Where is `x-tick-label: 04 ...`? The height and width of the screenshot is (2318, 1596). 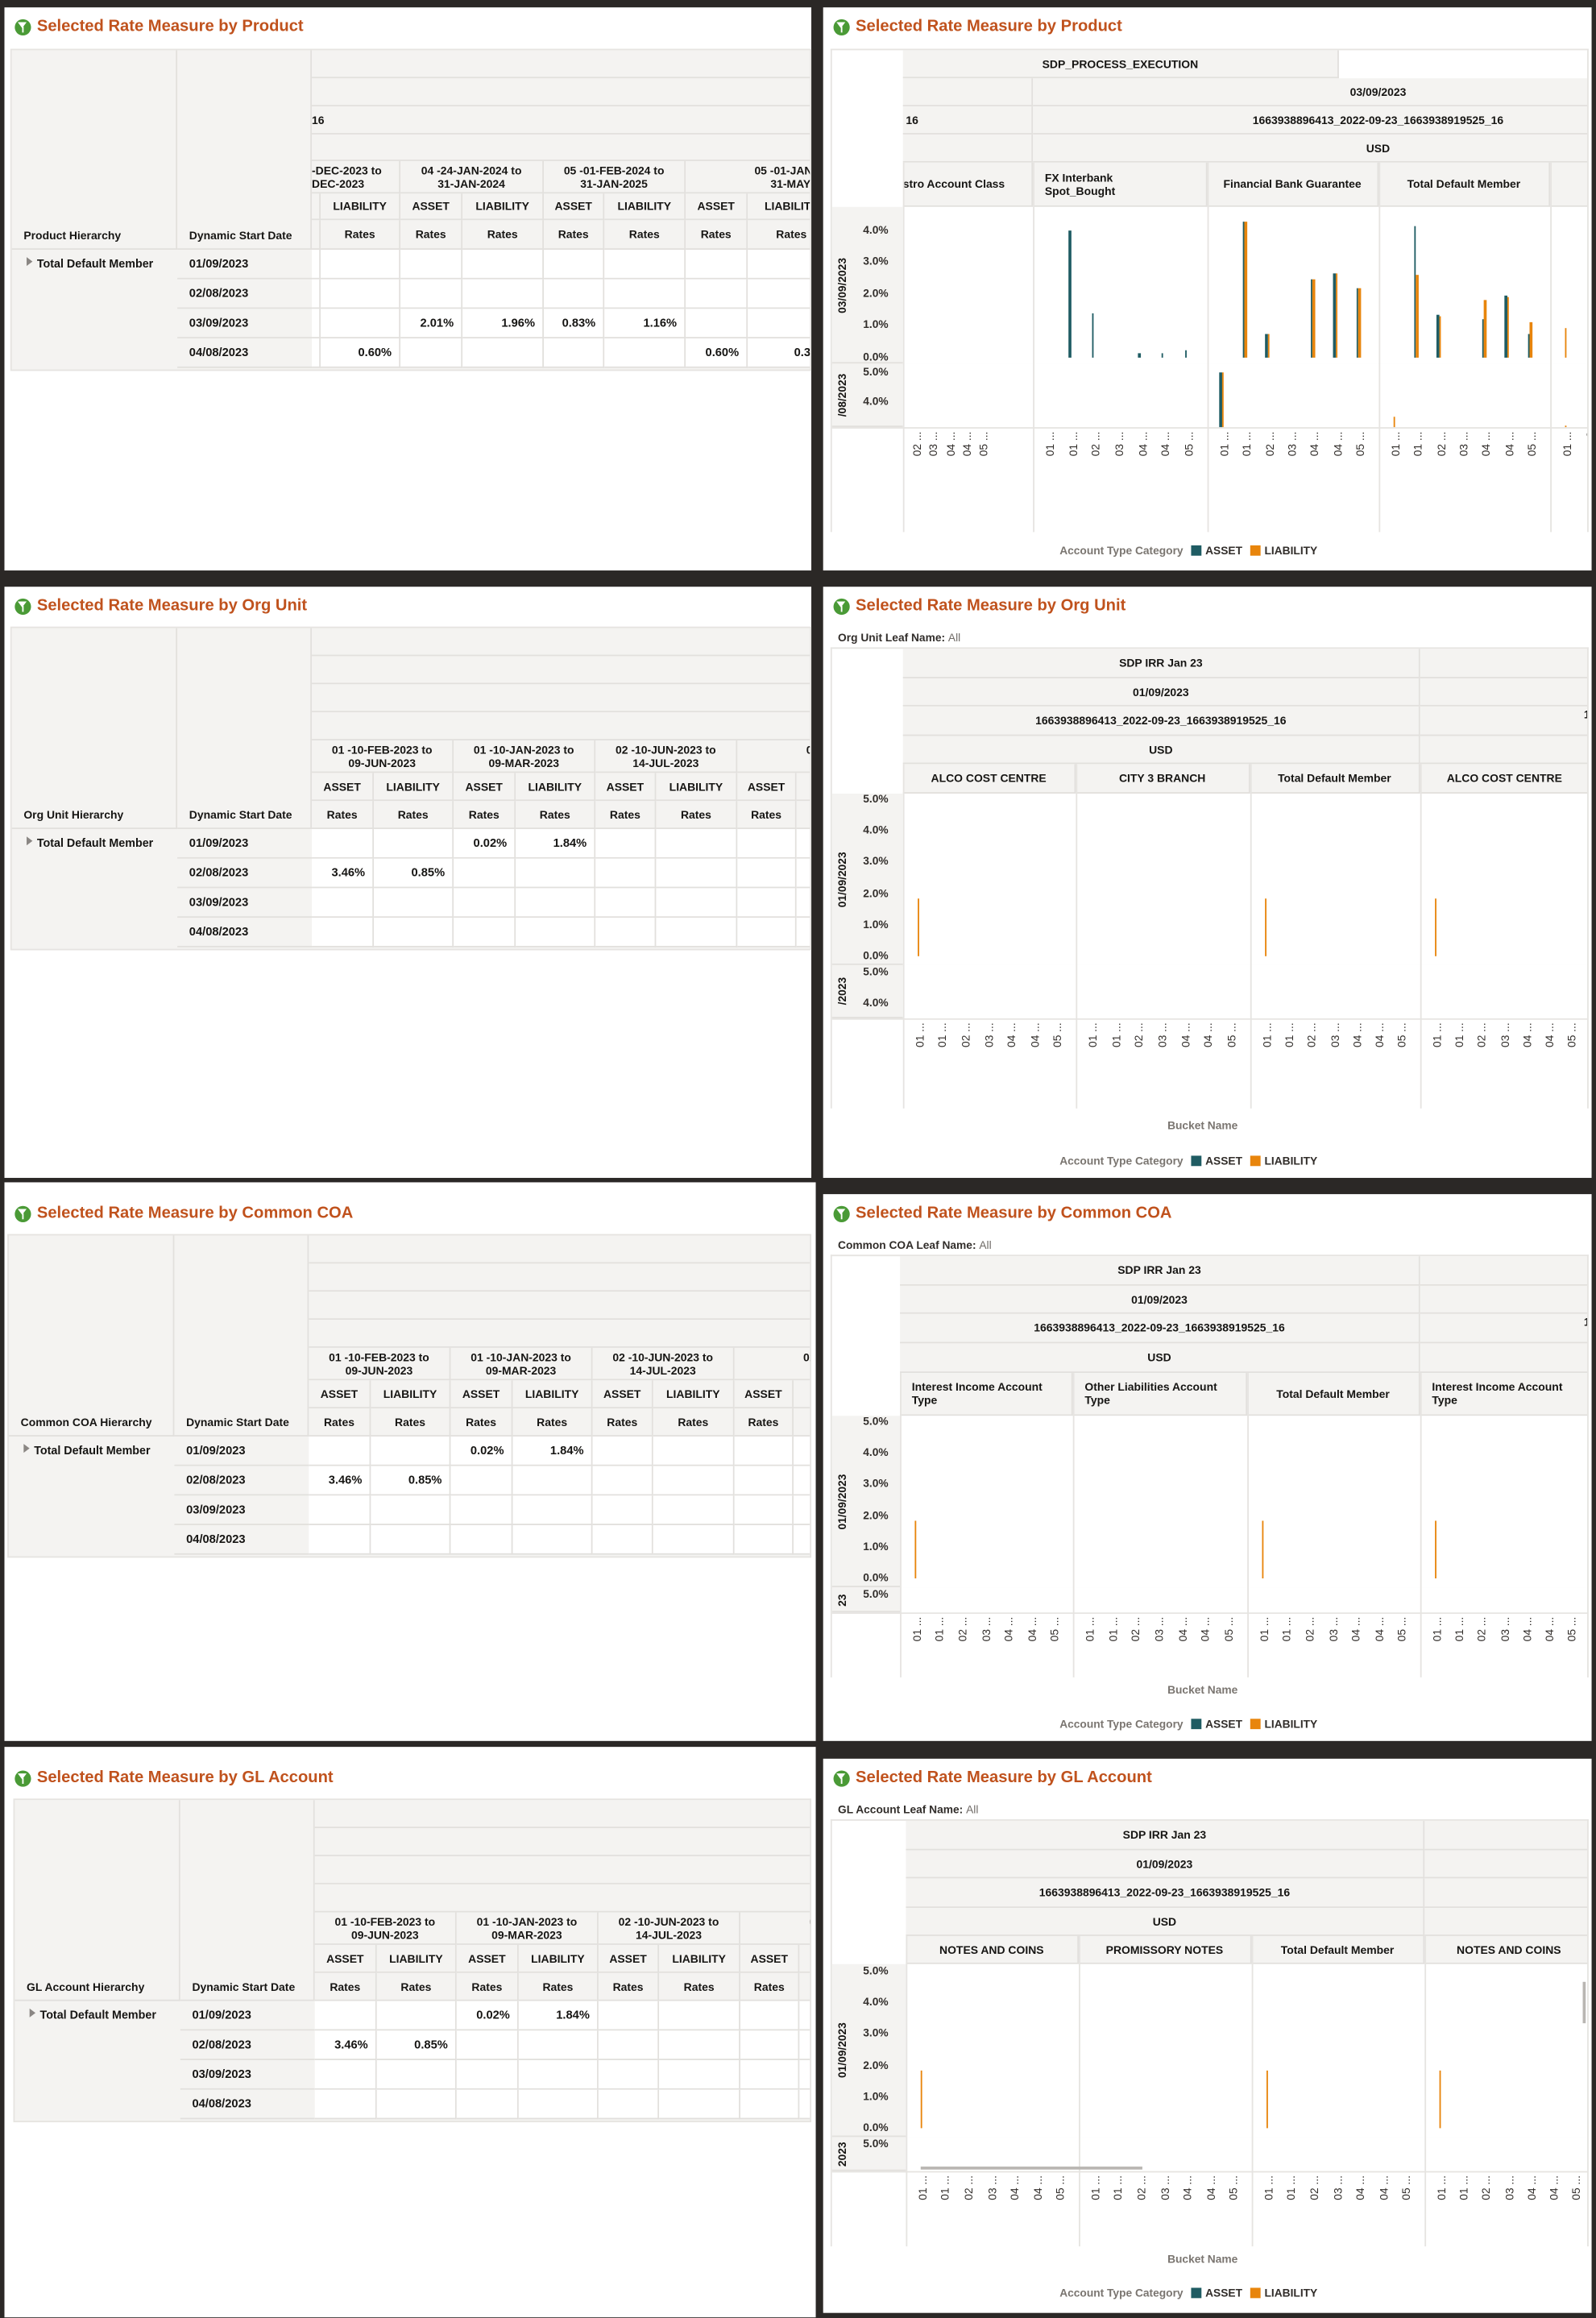
x-tick-label: 04 ... is located at coordinates (1210, 2187).